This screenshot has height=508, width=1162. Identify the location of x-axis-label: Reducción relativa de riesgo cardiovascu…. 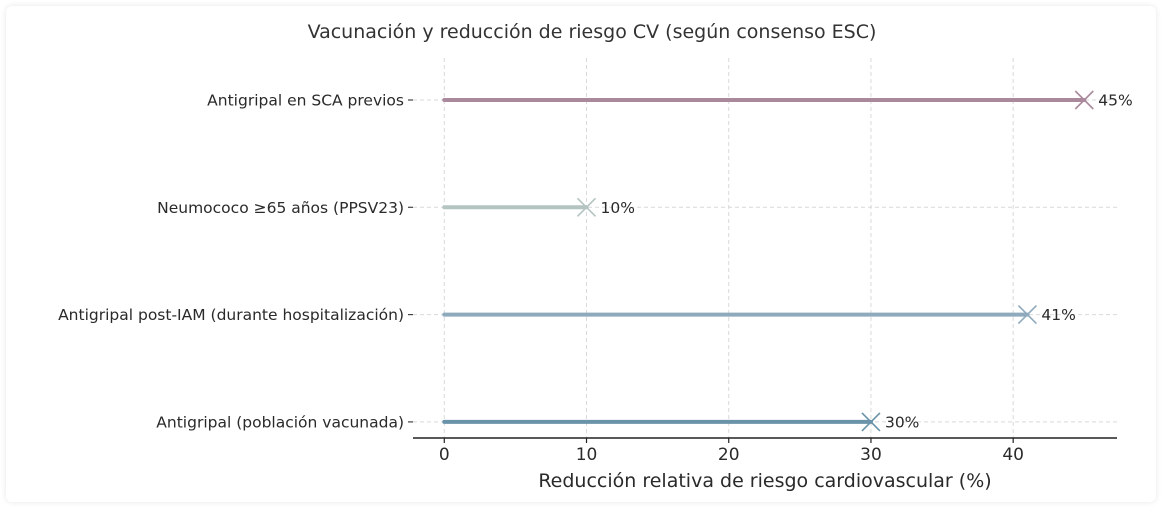
(764, 481).